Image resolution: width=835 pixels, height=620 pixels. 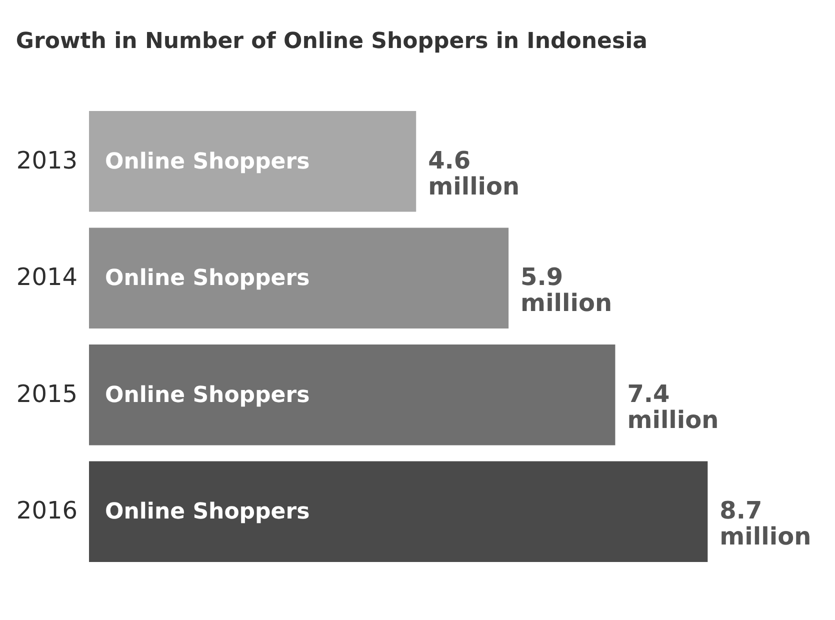 I want to click on data-label: 7.4 million, so click(x=673, y=407).